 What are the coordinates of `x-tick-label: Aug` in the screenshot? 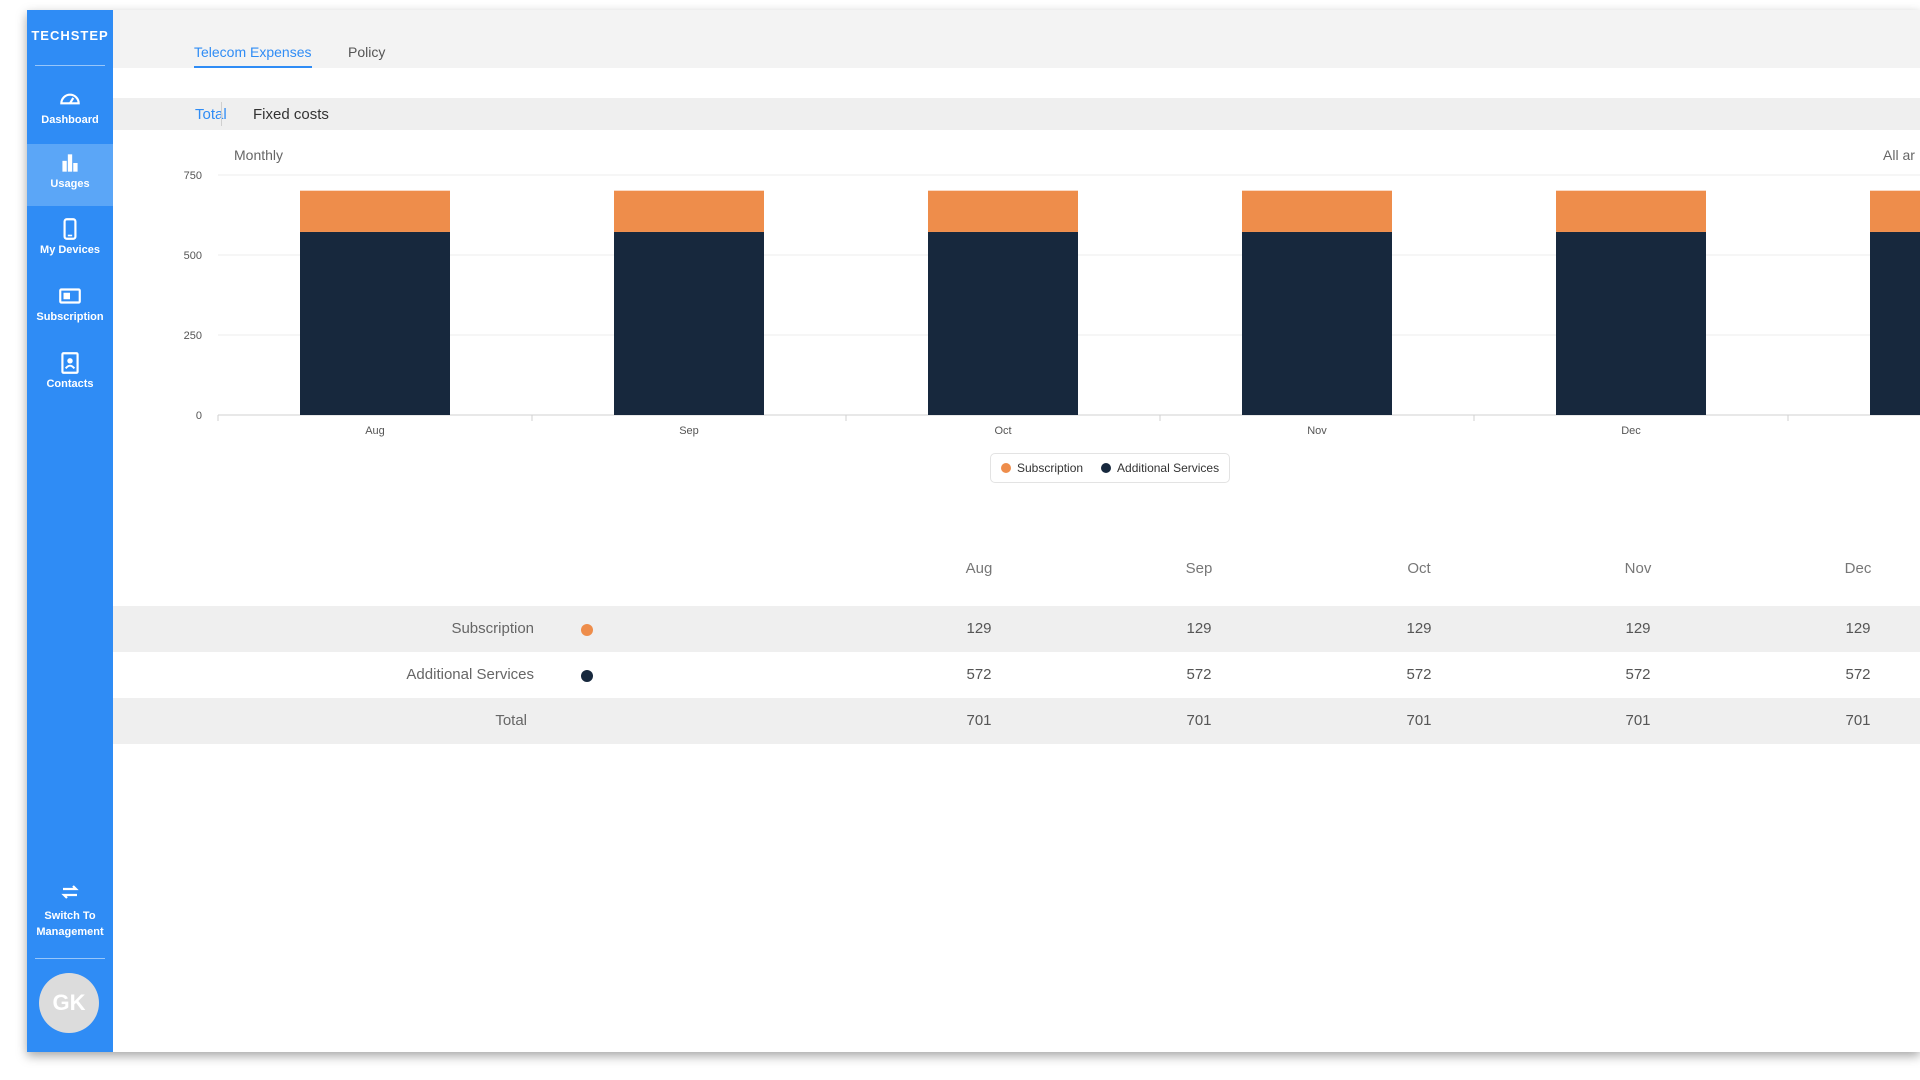 It's located at (375, 431).